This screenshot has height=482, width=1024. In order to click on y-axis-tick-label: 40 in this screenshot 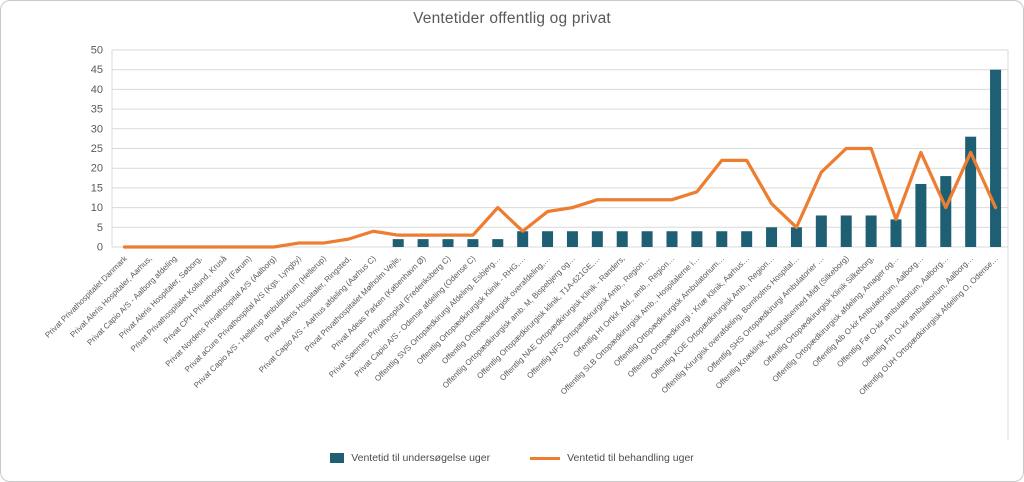, I will do `click(97, 90)`.